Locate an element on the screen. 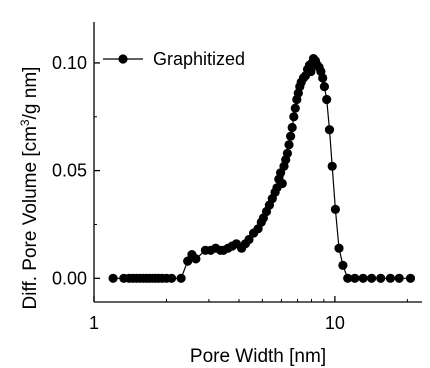  y-axis-label-superscript: 3 is located at coordinates (25, 122).